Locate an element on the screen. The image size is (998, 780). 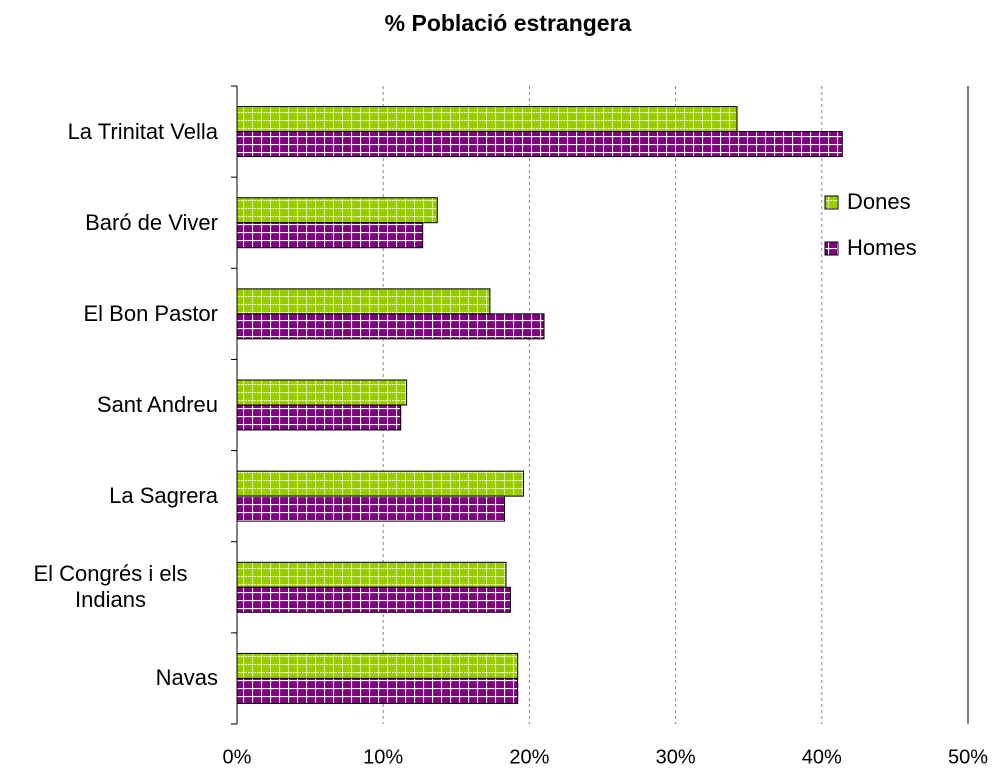
y-tick-label: Sant Andreu is located at coordinates (110, 405).